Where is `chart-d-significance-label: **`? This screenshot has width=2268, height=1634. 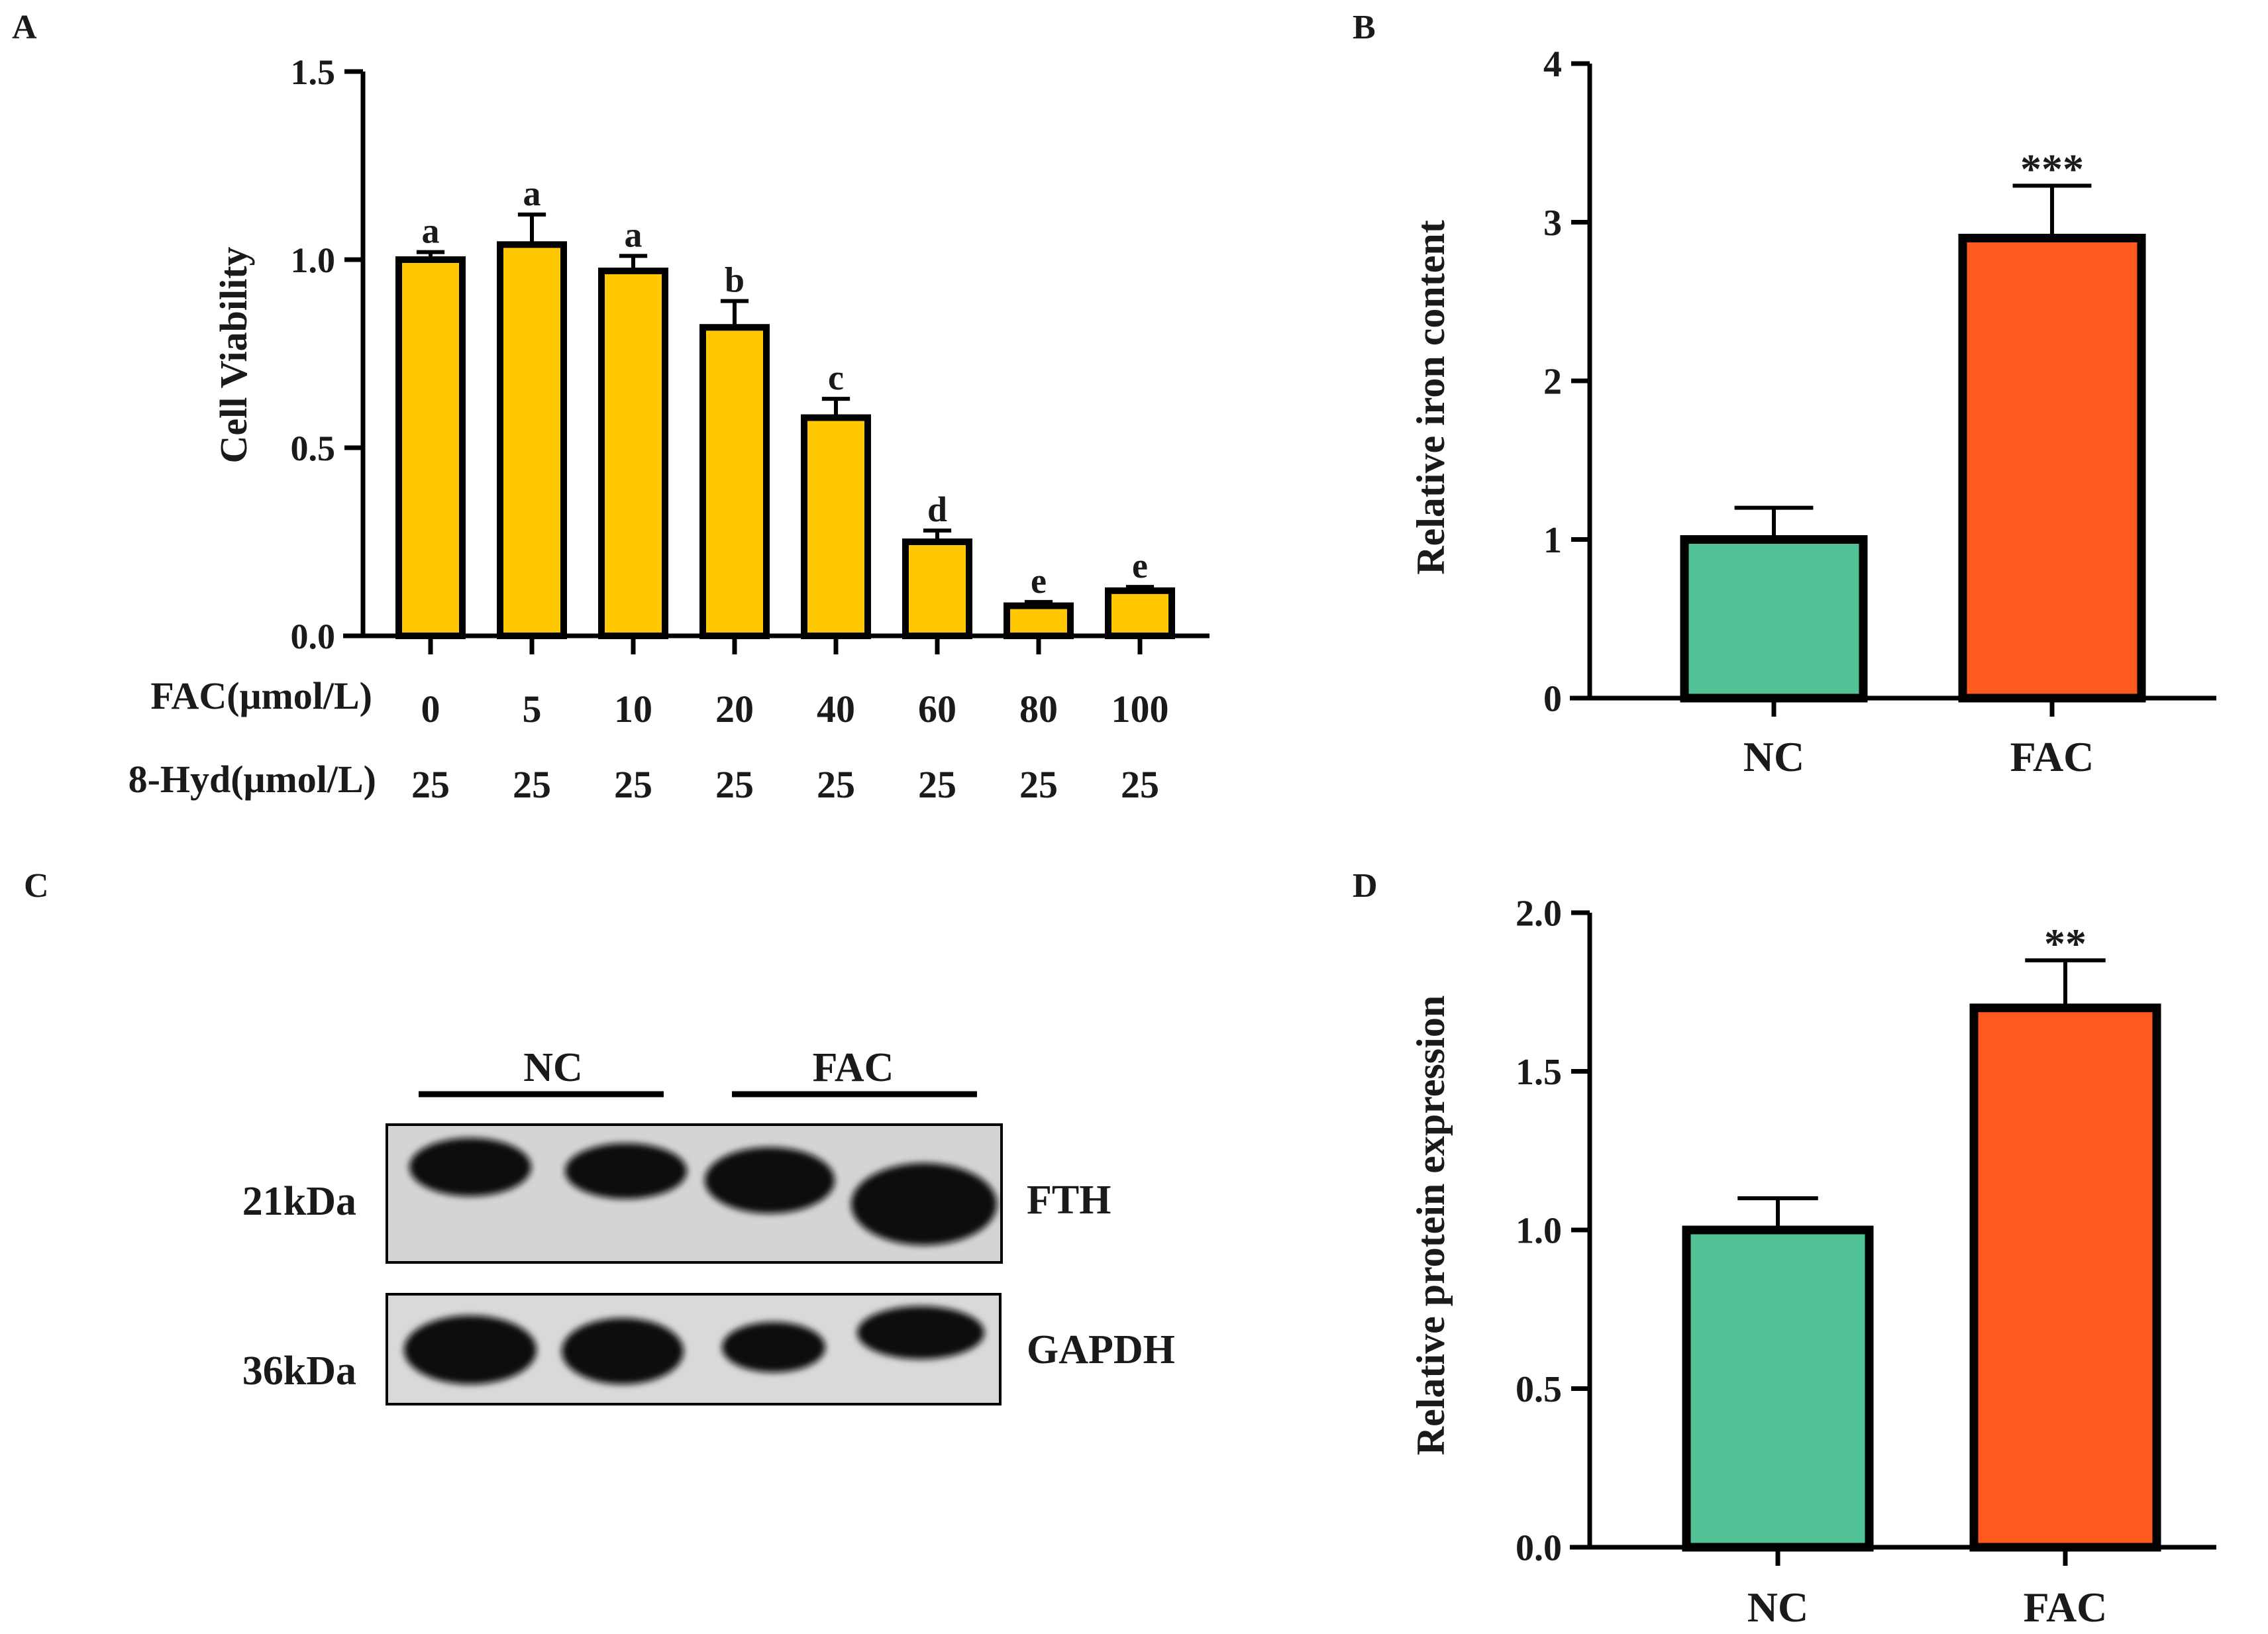 chart-d-significance-label: ** is located at coordinates (2065, 943).